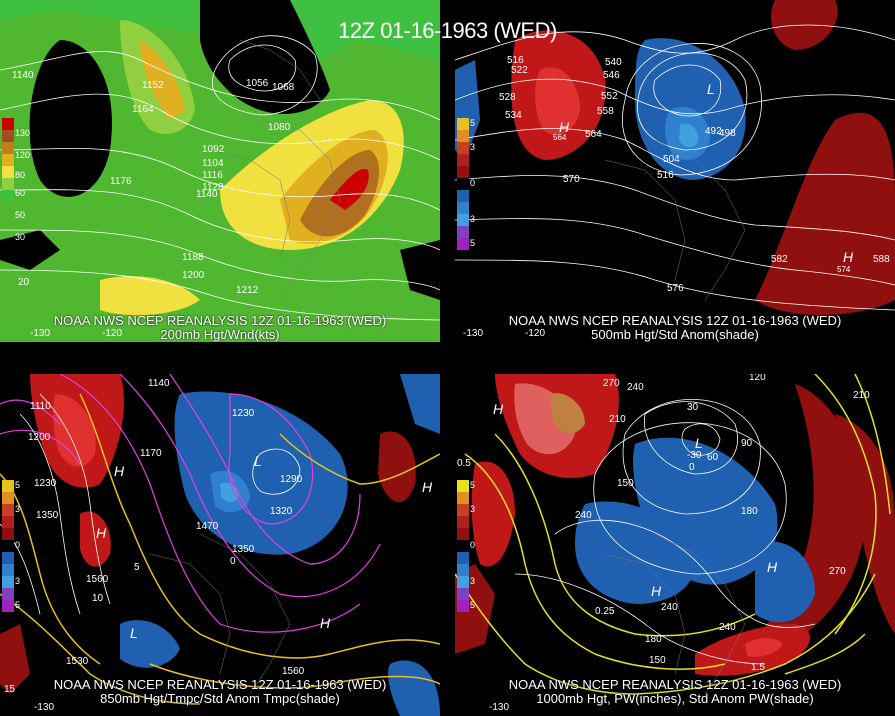 This screenshot has width=895, height=716. I want to click on colorbar-200mb, so click(8, 160).